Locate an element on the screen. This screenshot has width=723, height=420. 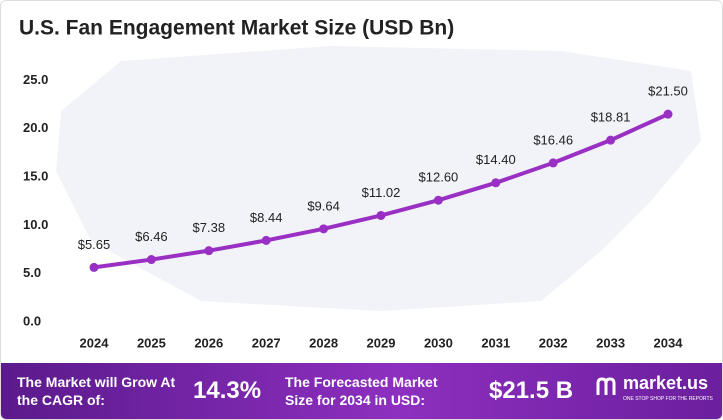
x-tick-label: 2029 is located at coordinates (381, 342).